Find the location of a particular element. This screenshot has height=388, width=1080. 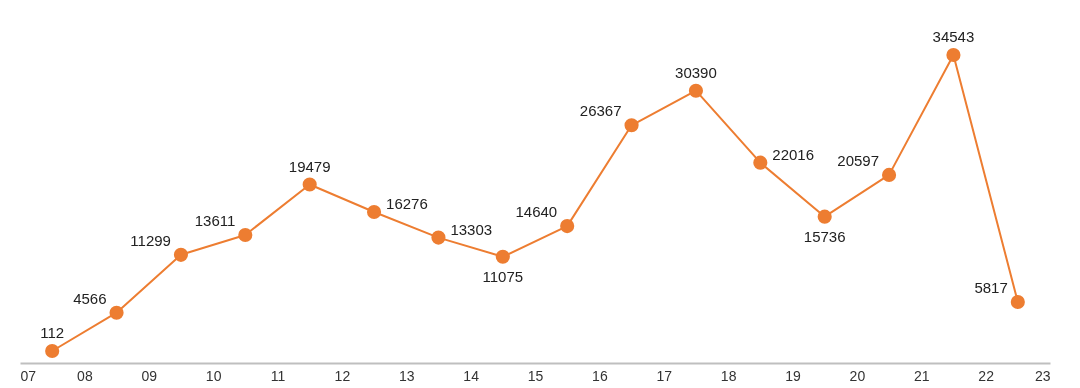

data-label: 19479 is located at coordinates (309, 166).